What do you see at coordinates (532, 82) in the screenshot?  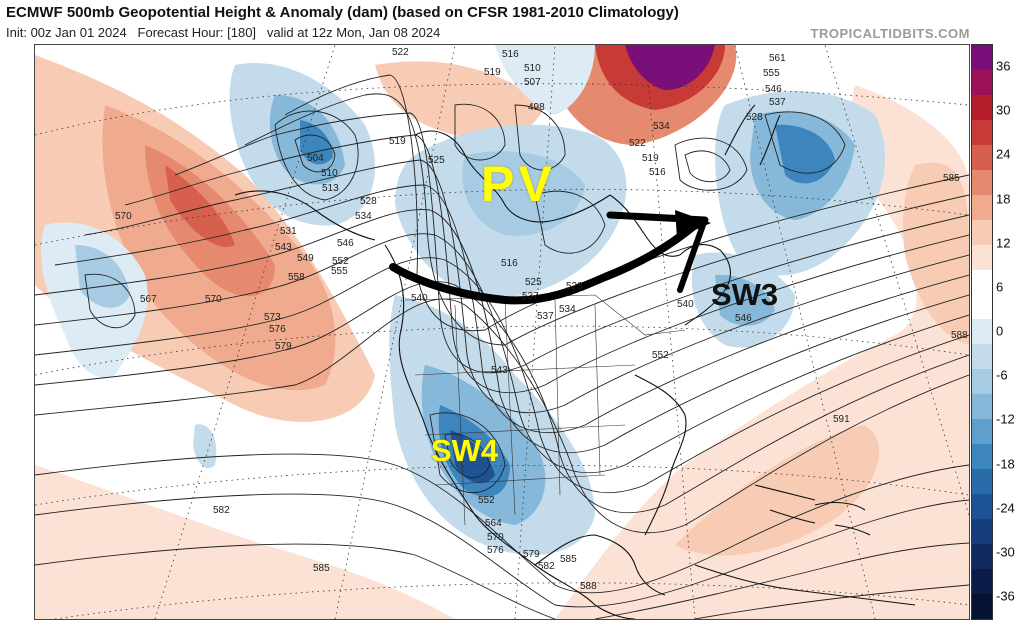 I see `contour-label: 507` at bounding box center [532, 82].